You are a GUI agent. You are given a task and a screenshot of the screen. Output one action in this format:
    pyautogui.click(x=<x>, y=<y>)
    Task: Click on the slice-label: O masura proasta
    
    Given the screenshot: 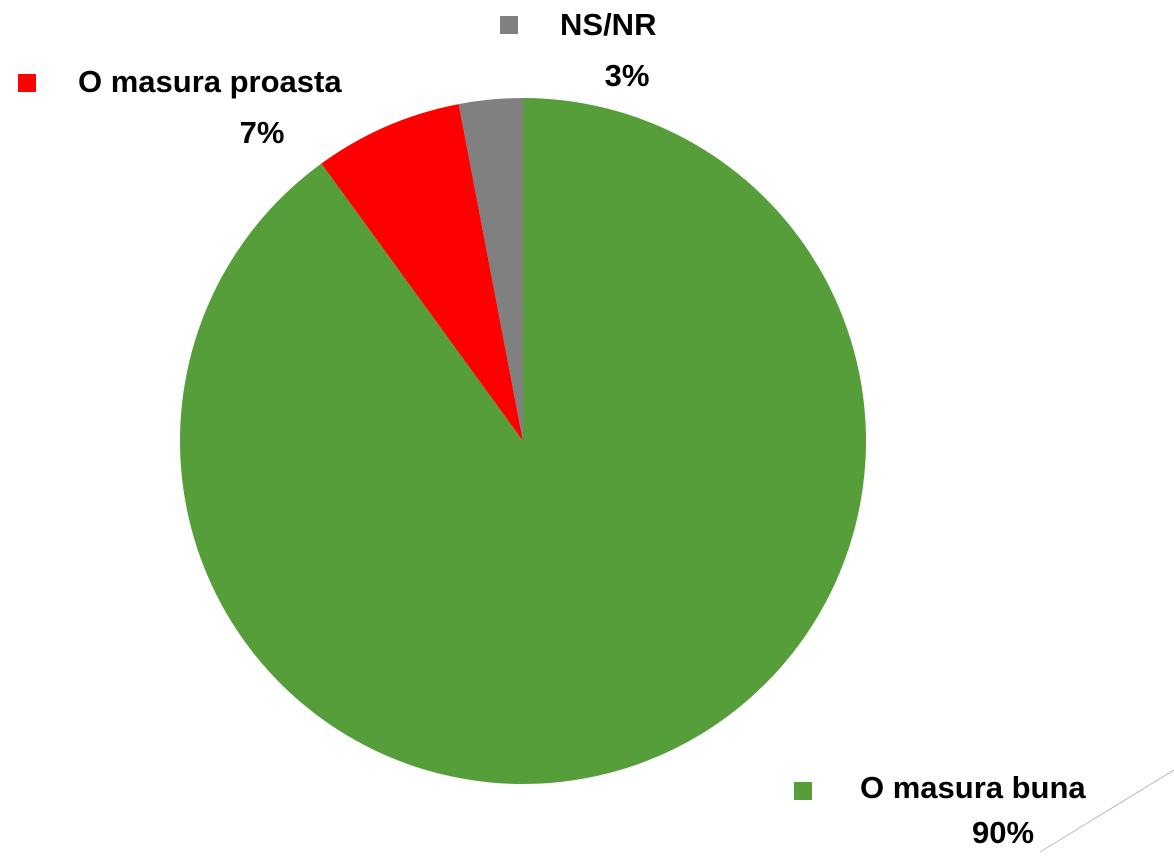 What is the action you would take?
    pyautogui.click(x=210, y=81)
    